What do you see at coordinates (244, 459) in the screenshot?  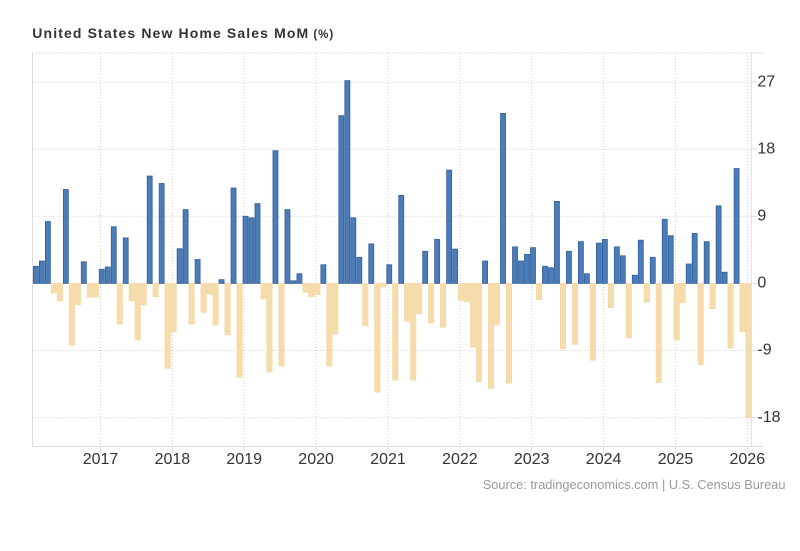 I see `svg-text: 2019` at bounding box center [244, 459].